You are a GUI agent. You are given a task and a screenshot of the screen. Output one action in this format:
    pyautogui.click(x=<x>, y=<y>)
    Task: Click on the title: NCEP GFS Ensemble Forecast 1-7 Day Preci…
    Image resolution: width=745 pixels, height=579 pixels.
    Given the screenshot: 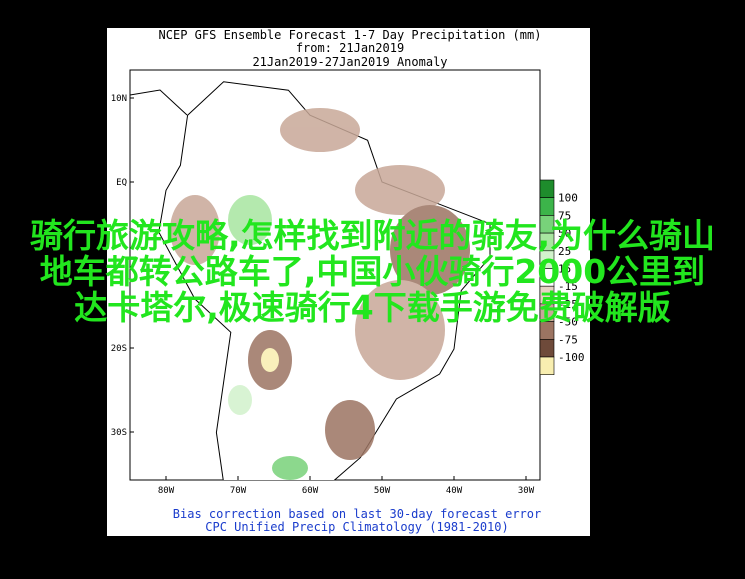 What is the action you would take?
    pyautogui.click(x=350, y=35)
    